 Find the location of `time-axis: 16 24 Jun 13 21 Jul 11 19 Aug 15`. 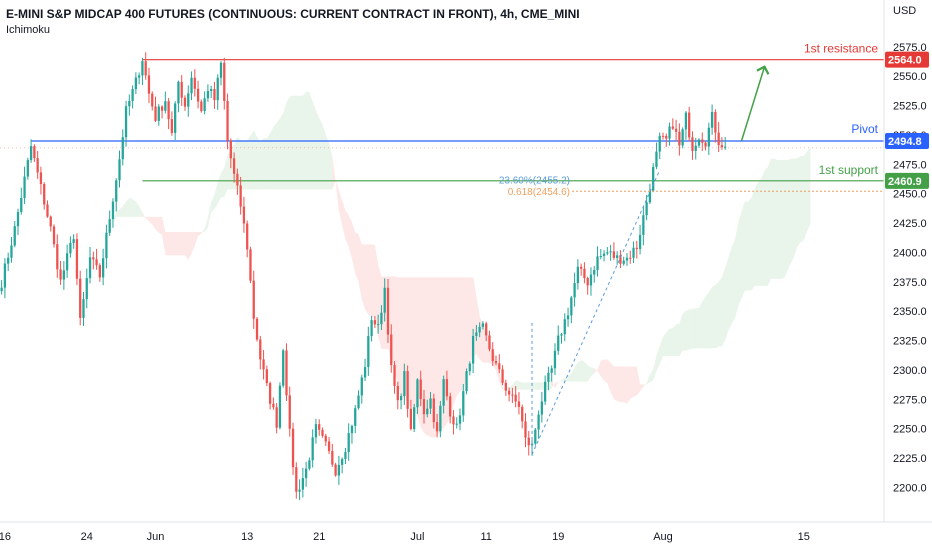

time-axis: 16 24 Jun 13 21 Jul 11 19 Aug 15 is located at coordinates (405, 537).